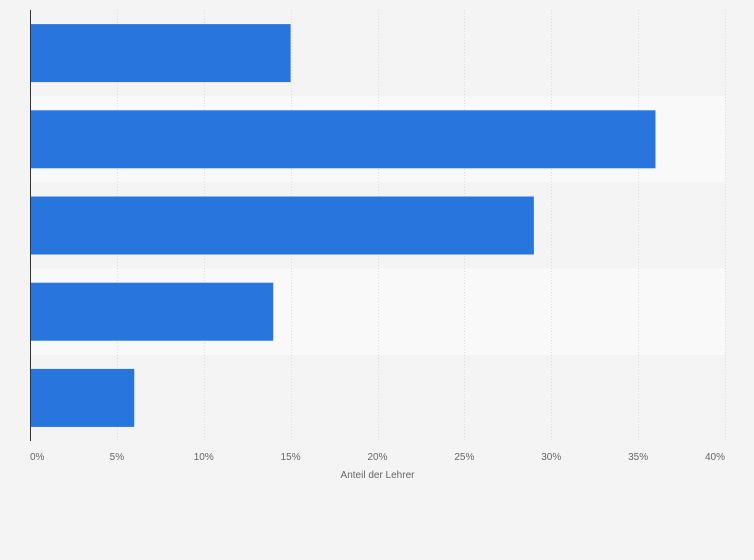 The width and height of the screenshot is (754, 560). I want to click on x-tick-label: 15%, so click(291, 457).